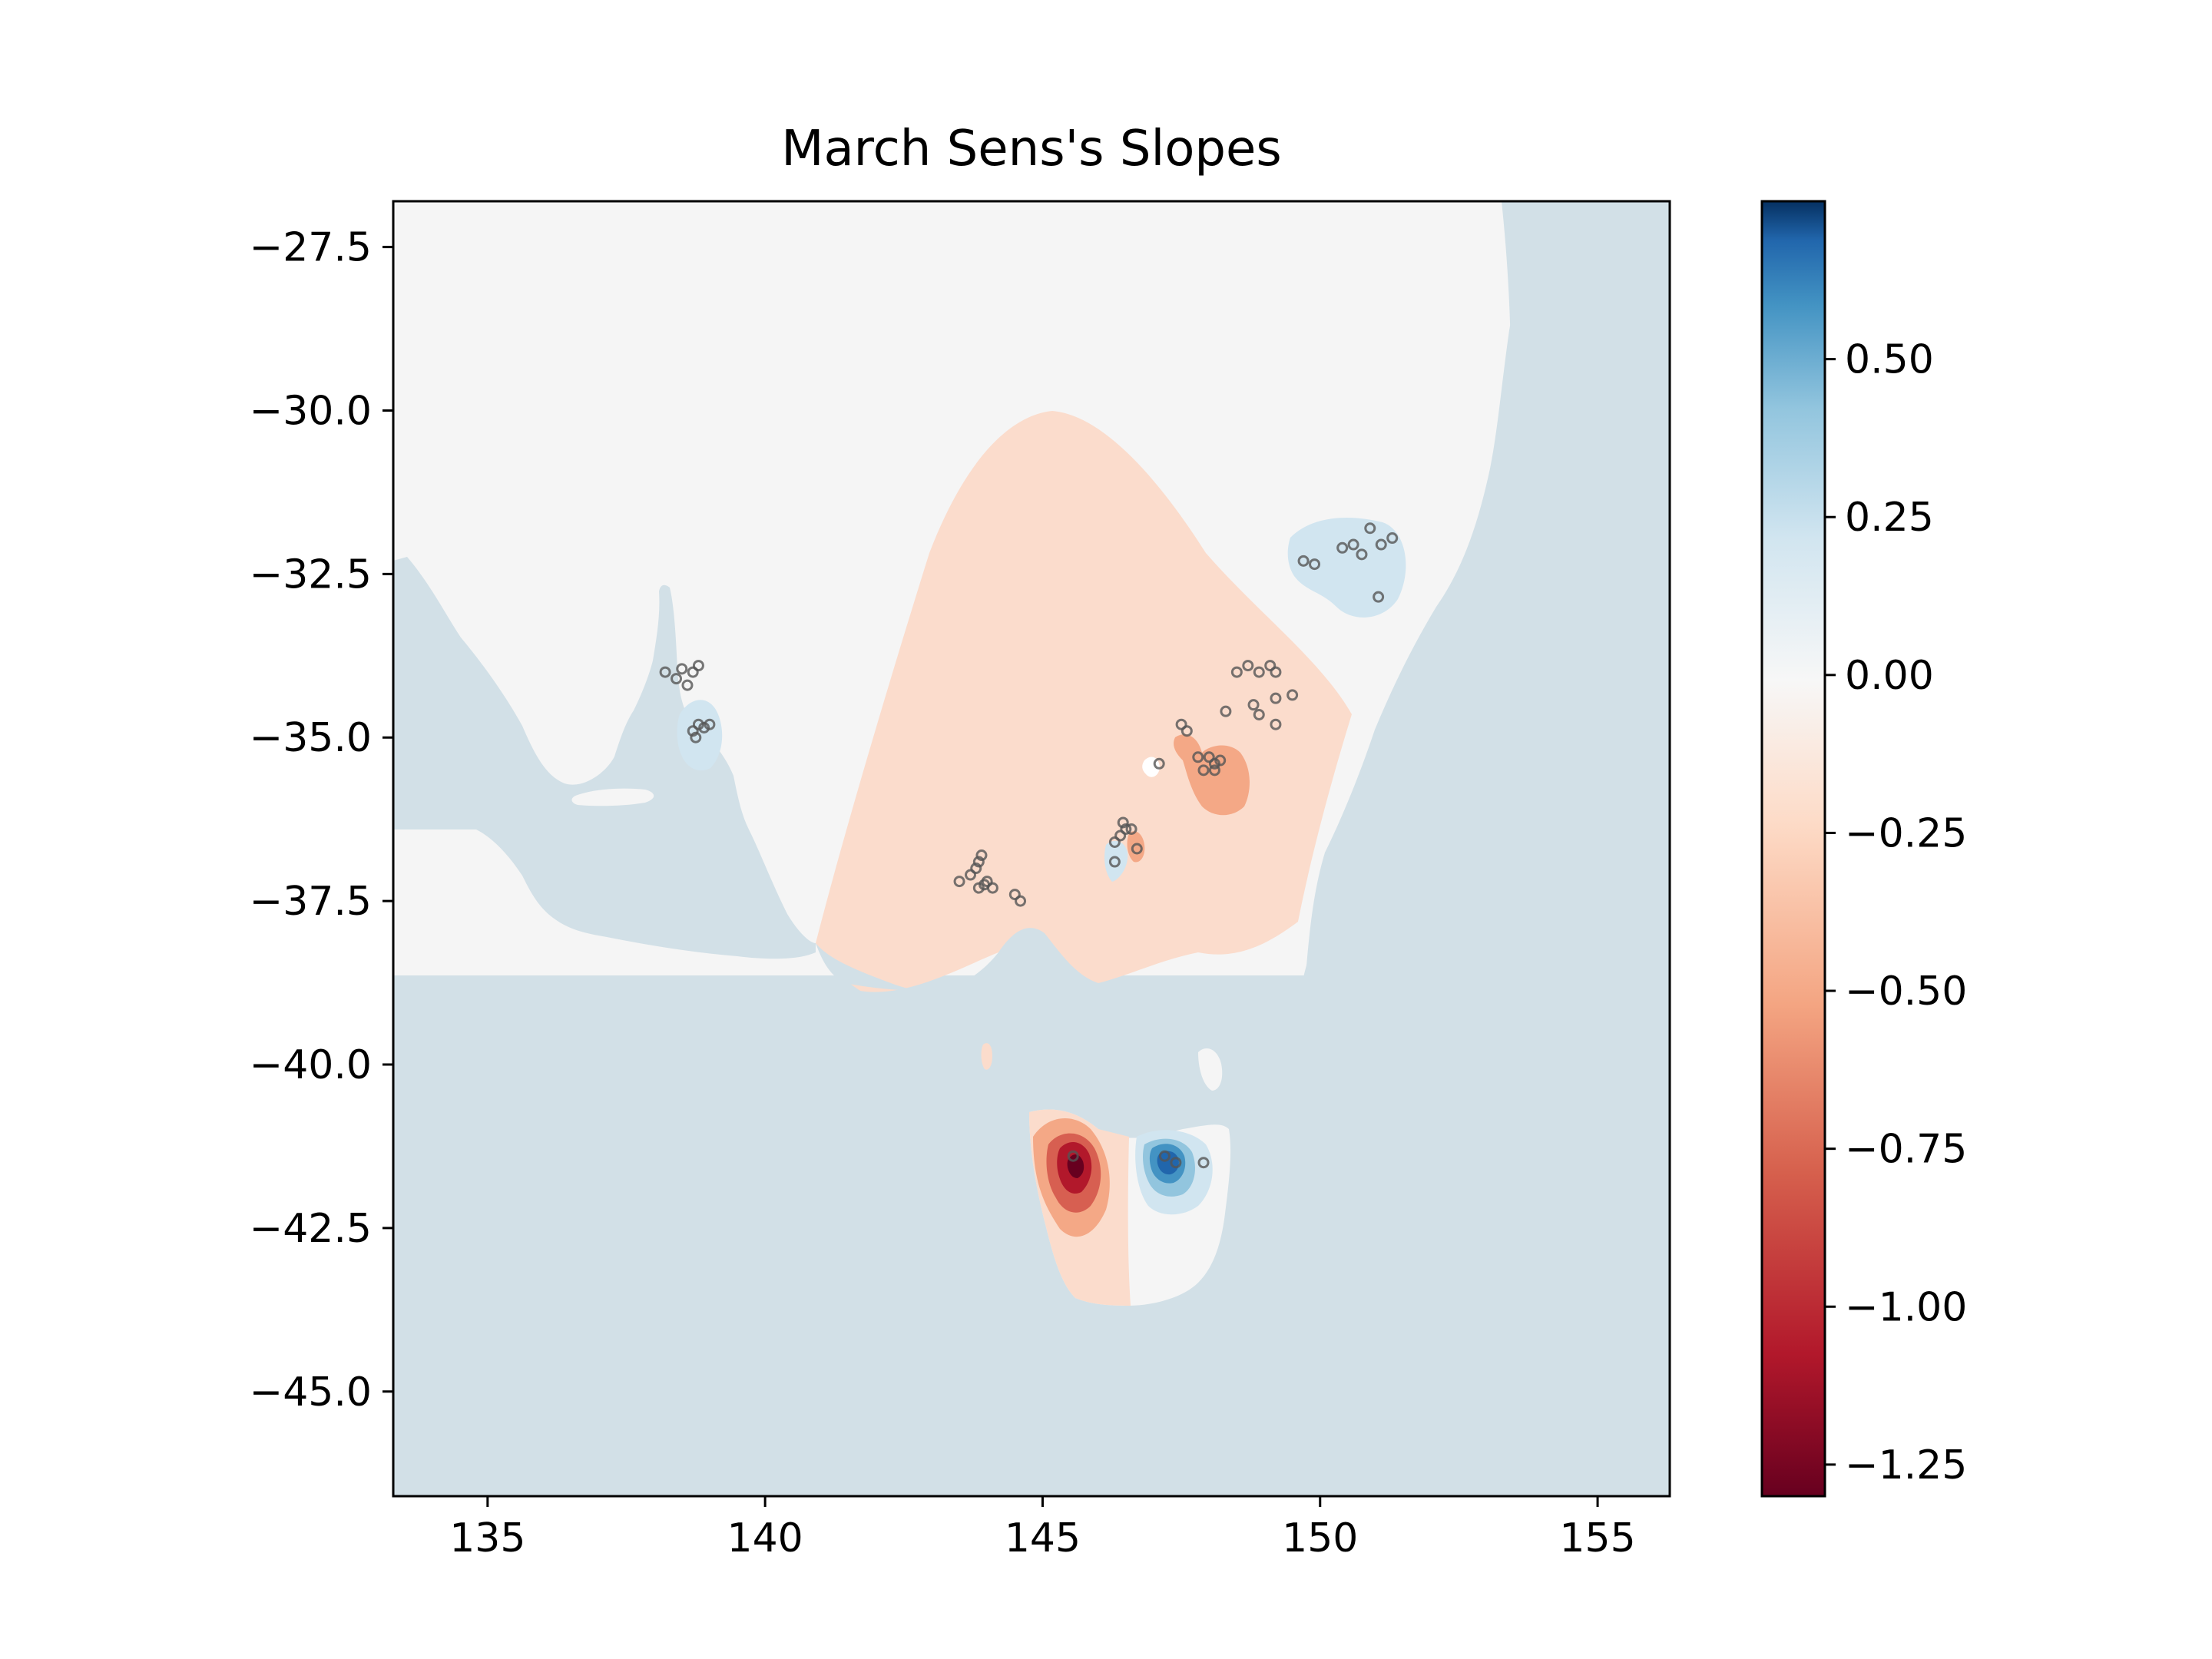  What do you see at coordinates (311, 248) in the screenshot?
I see `y-tick-label: −27.5` at bounding box center [311, 248].